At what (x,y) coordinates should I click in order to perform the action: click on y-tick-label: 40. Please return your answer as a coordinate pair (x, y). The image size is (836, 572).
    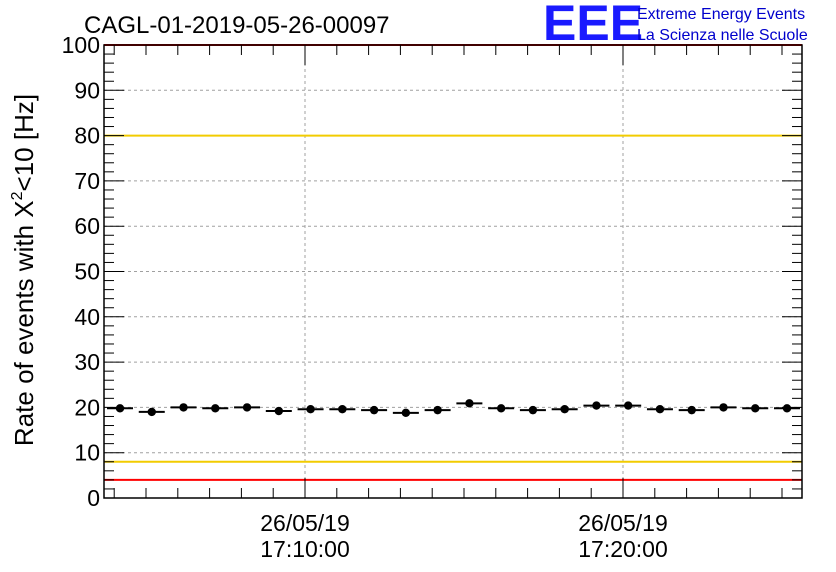
    Looking at the image, I should click on (87, 317).